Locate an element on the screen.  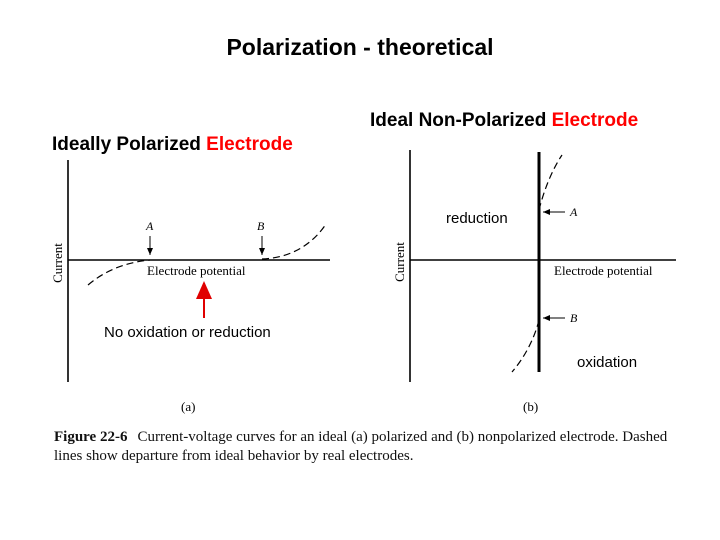
panel-a-y-axis-label: Current is located at coordinates (57, 263).